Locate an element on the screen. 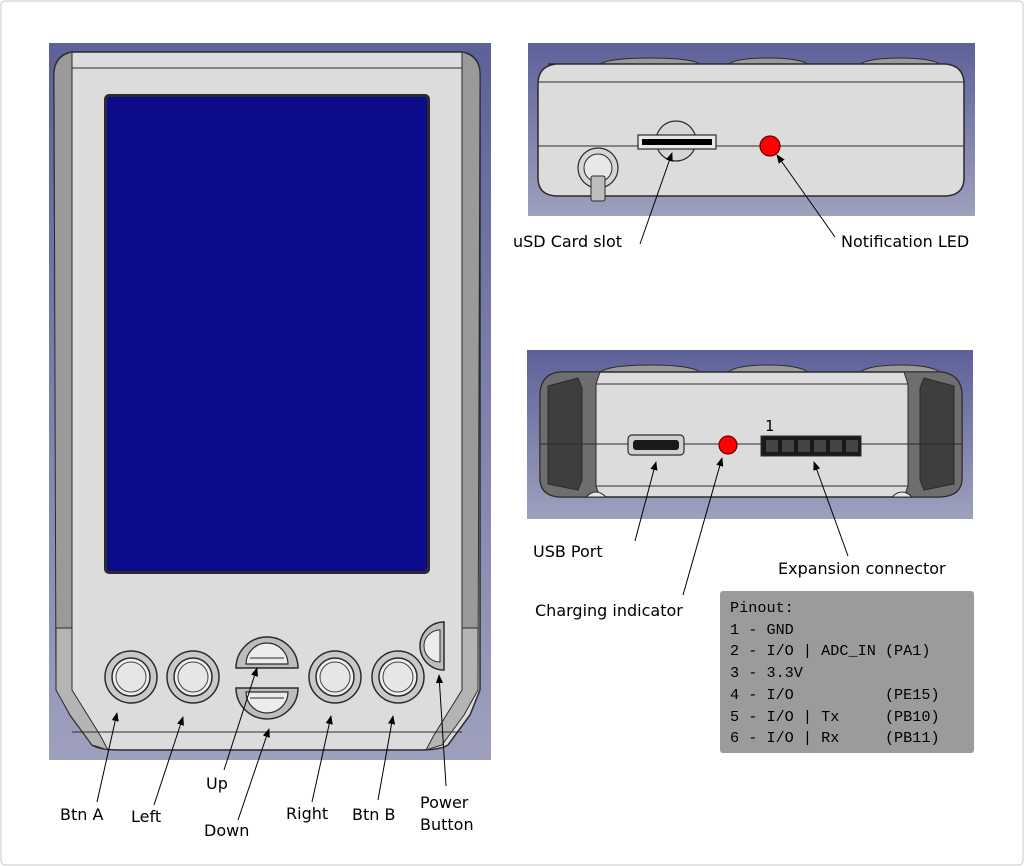 The image size is (1024, 866). right-corner is located at coordinates (451, 689).